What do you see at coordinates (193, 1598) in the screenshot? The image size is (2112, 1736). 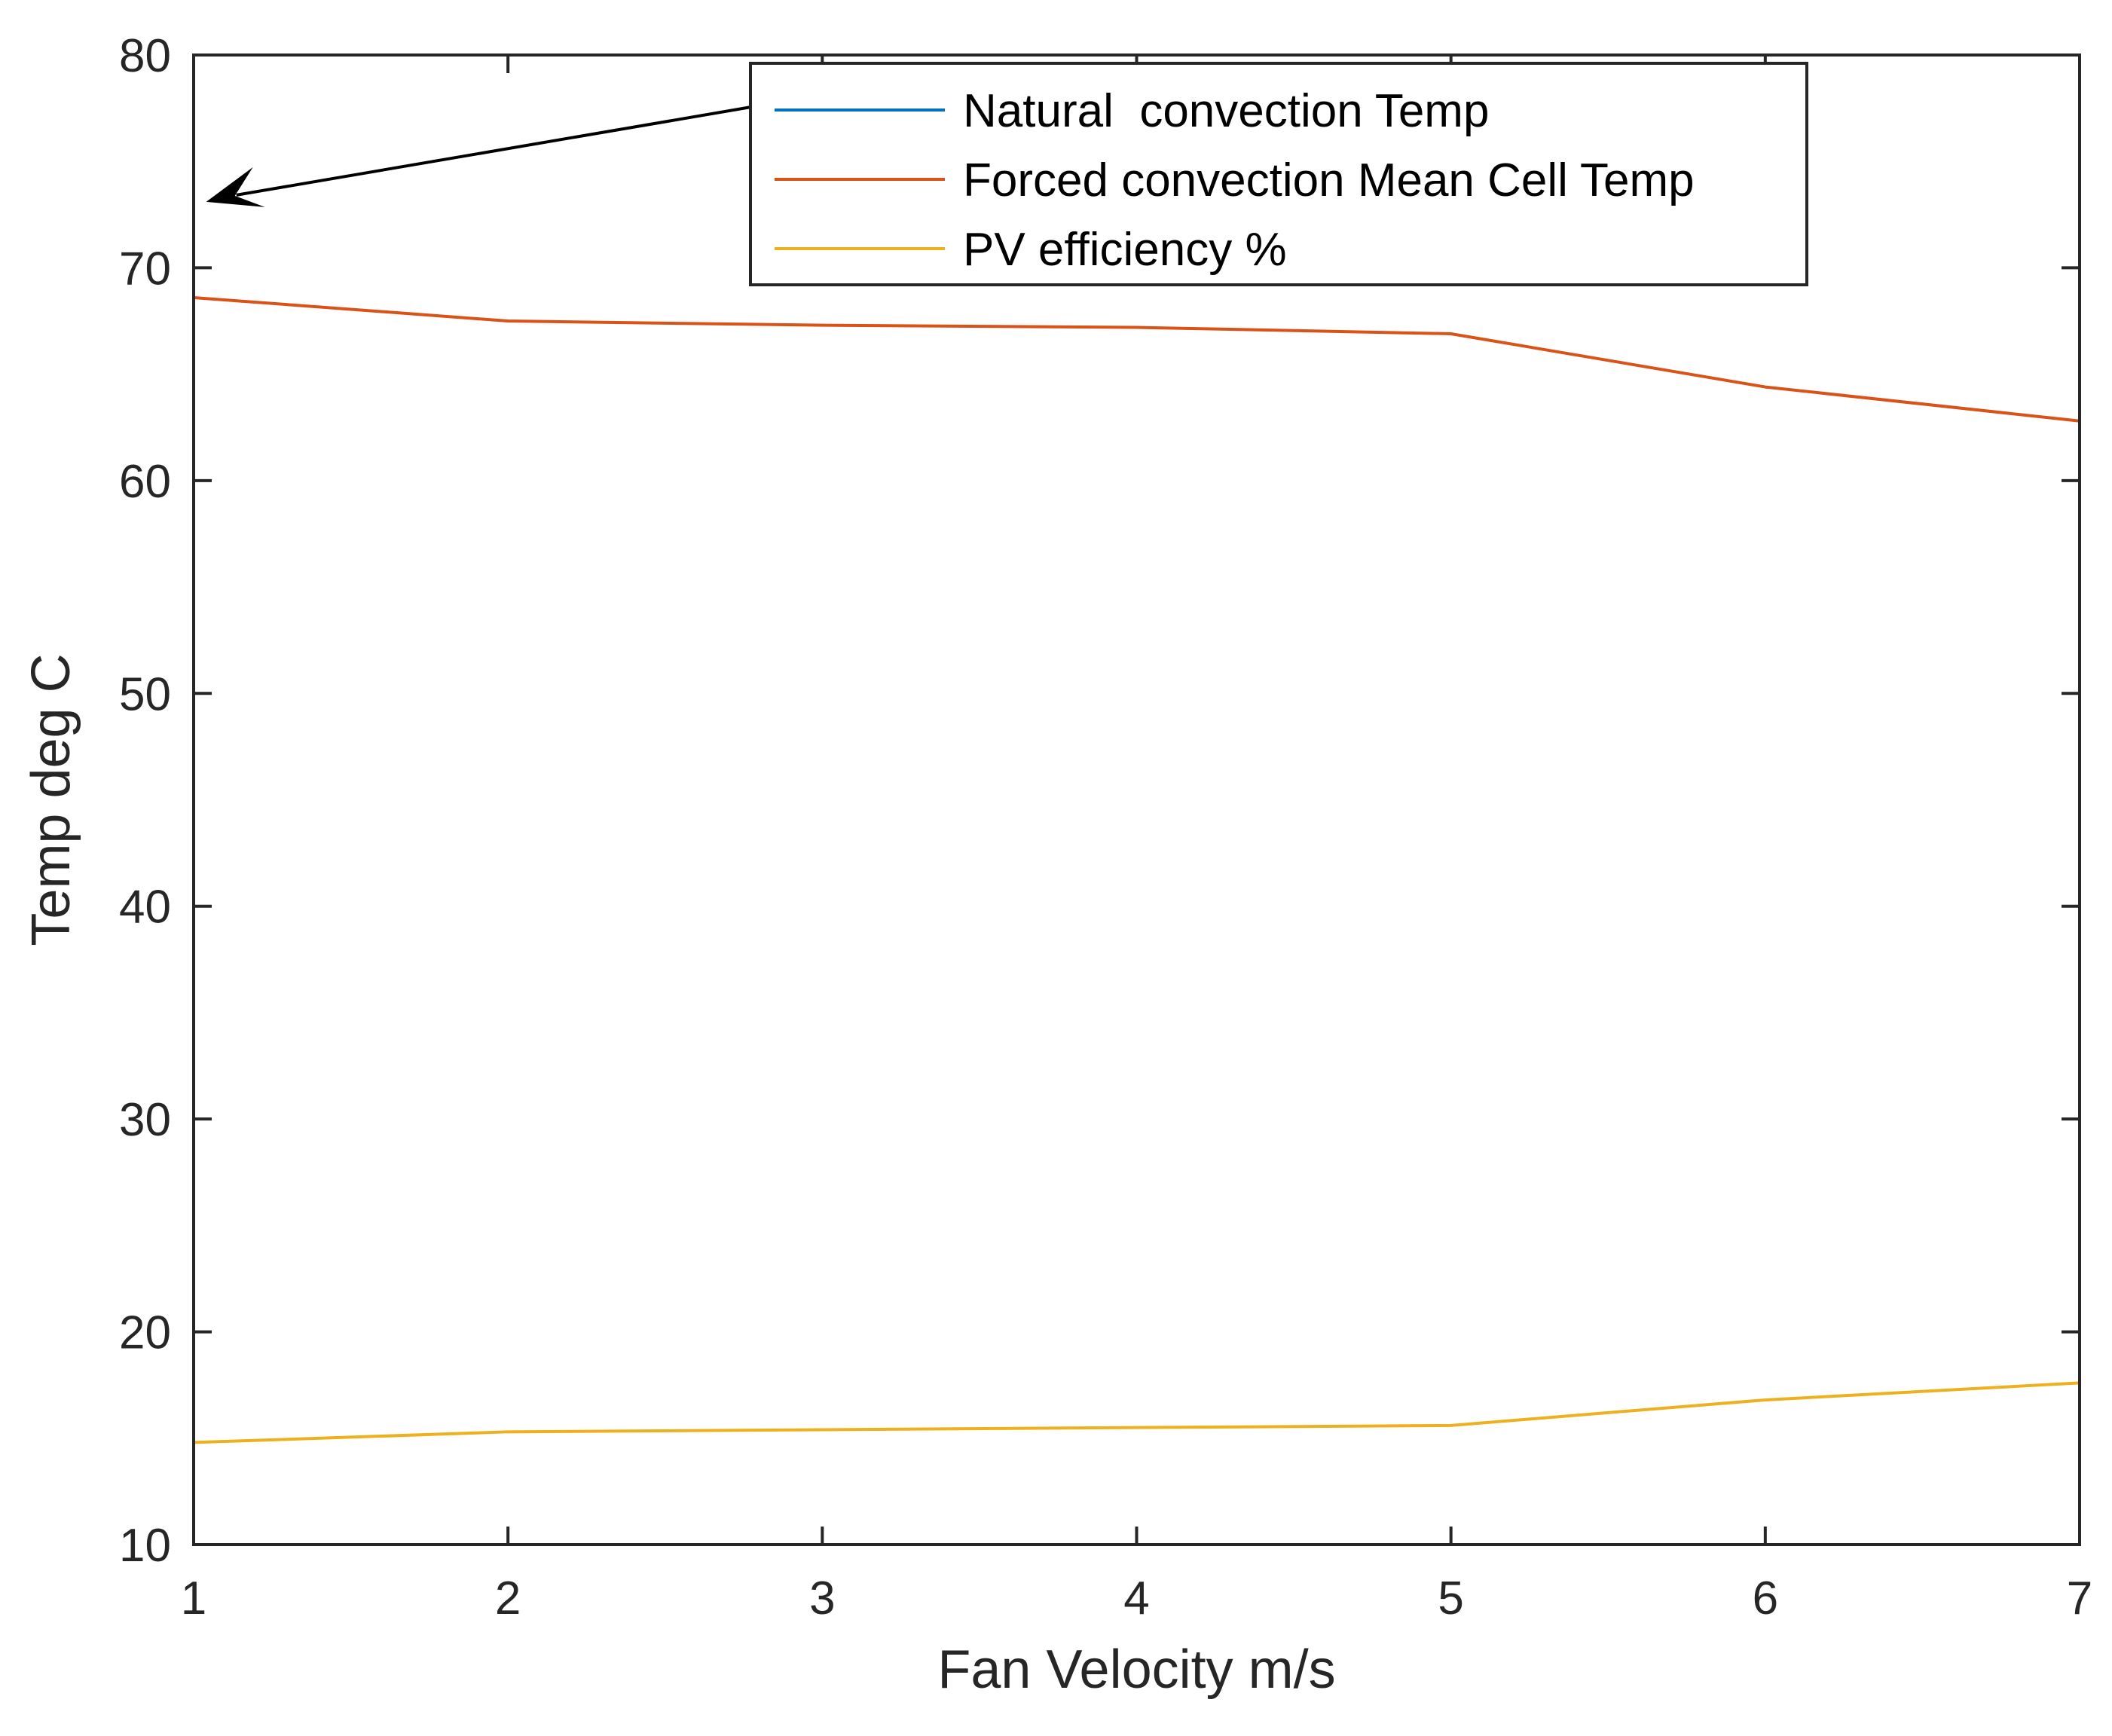 I see `x-tick-label: 1` at bounding box center [193, 1598].